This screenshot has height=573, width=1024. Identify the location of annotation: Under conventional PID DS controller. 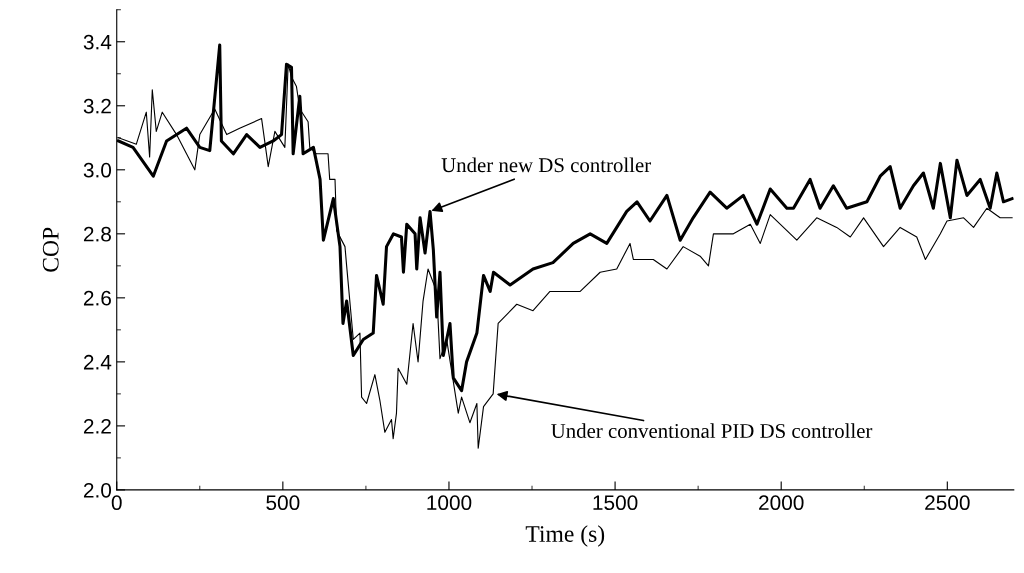
(712, 430).